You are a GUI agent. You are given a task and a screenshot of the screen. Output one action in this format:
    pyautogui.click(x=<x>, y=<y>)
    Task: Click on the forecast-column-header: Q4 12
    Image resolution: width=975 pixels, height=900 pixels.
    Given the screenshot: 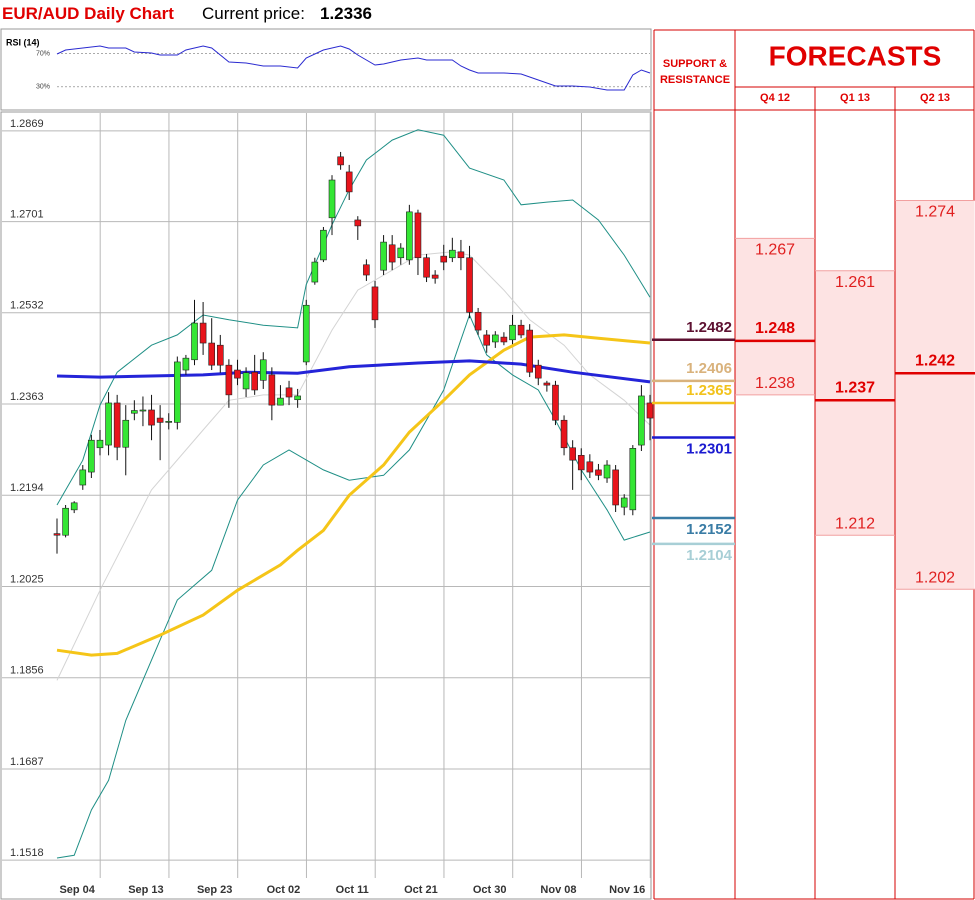 What is the action you would take?
    pyautogui.click(x=775, y=98)
    